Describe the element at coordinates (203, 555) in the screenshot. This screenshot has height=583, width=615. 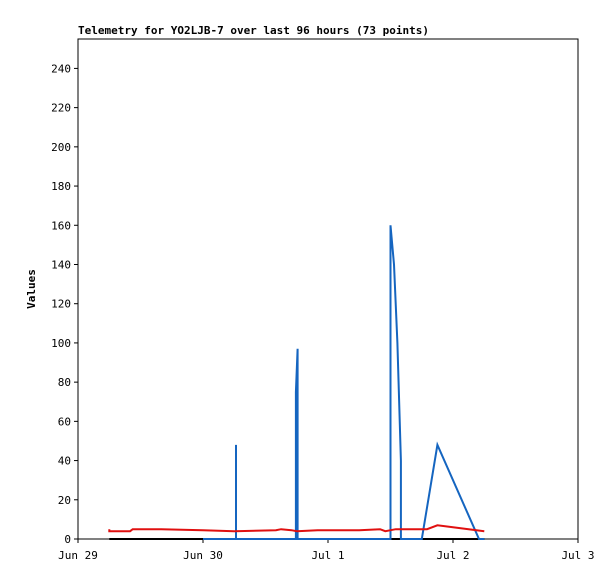
I see `x-tick-label: Jun 30` at that location.